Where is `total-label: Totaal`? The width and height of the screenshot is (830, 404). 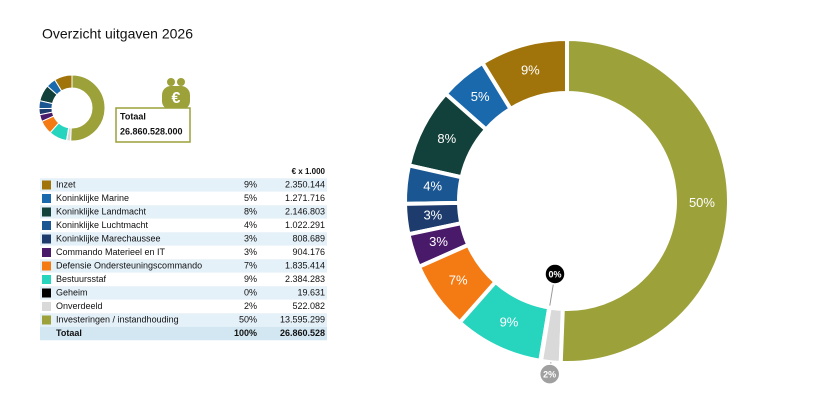
total-label: Totaal is located at coordinates (69, 333).